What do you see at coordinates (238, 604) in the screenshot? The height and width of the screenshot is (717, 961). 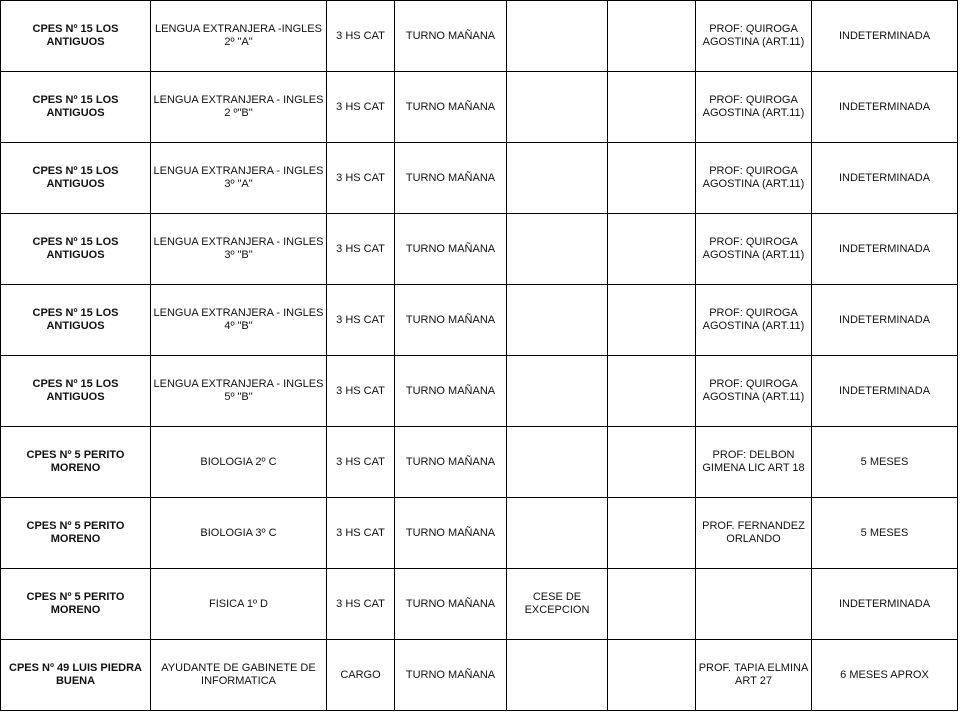 I see `subject-cell: FISICA 1º D` at bounding box center [238, 604].